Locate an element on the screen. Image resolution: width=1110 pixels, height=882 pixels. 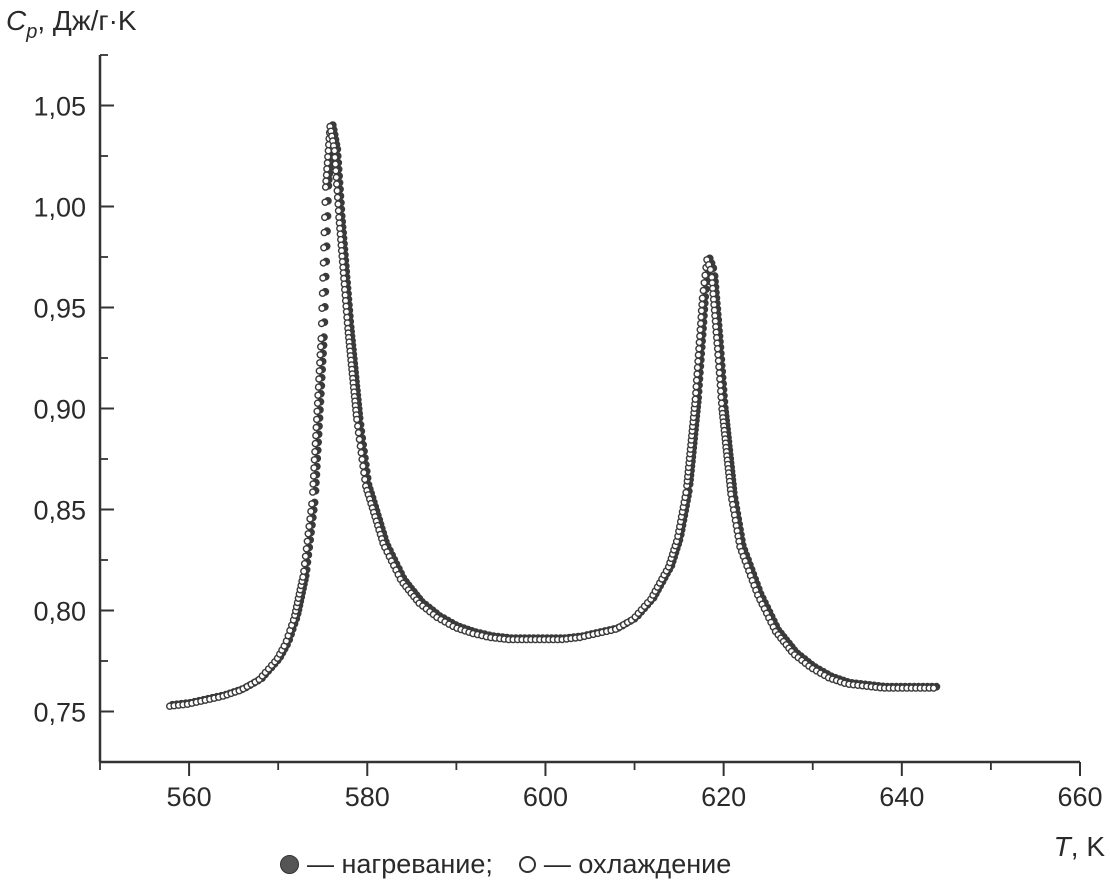
x-axis-units: , K is located at coordinates (1088, 846).